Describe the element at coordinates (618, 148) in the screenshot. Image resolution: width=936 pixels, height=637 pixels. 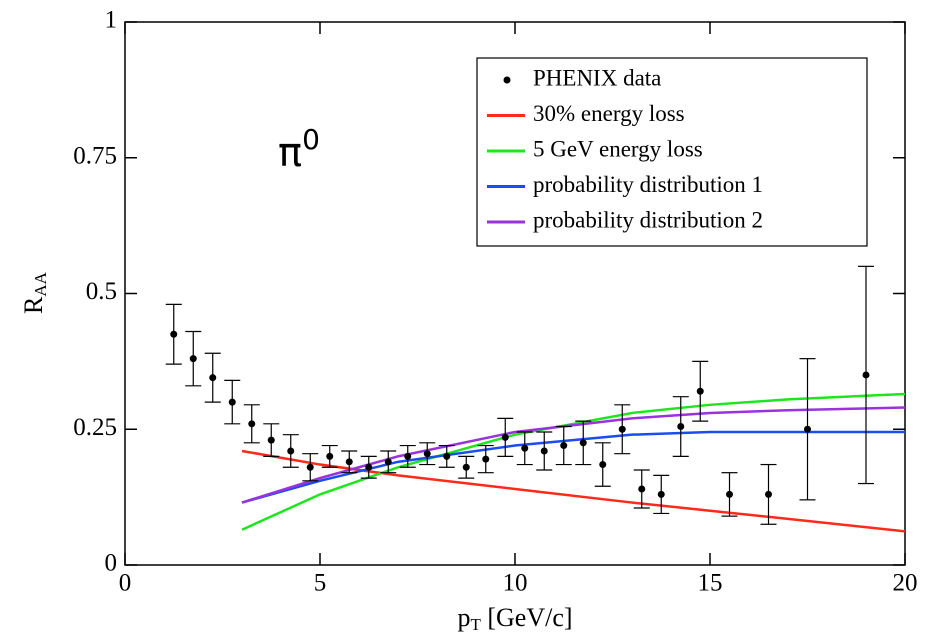
I see `legend-label: 5 GeV energy loss` at that location.